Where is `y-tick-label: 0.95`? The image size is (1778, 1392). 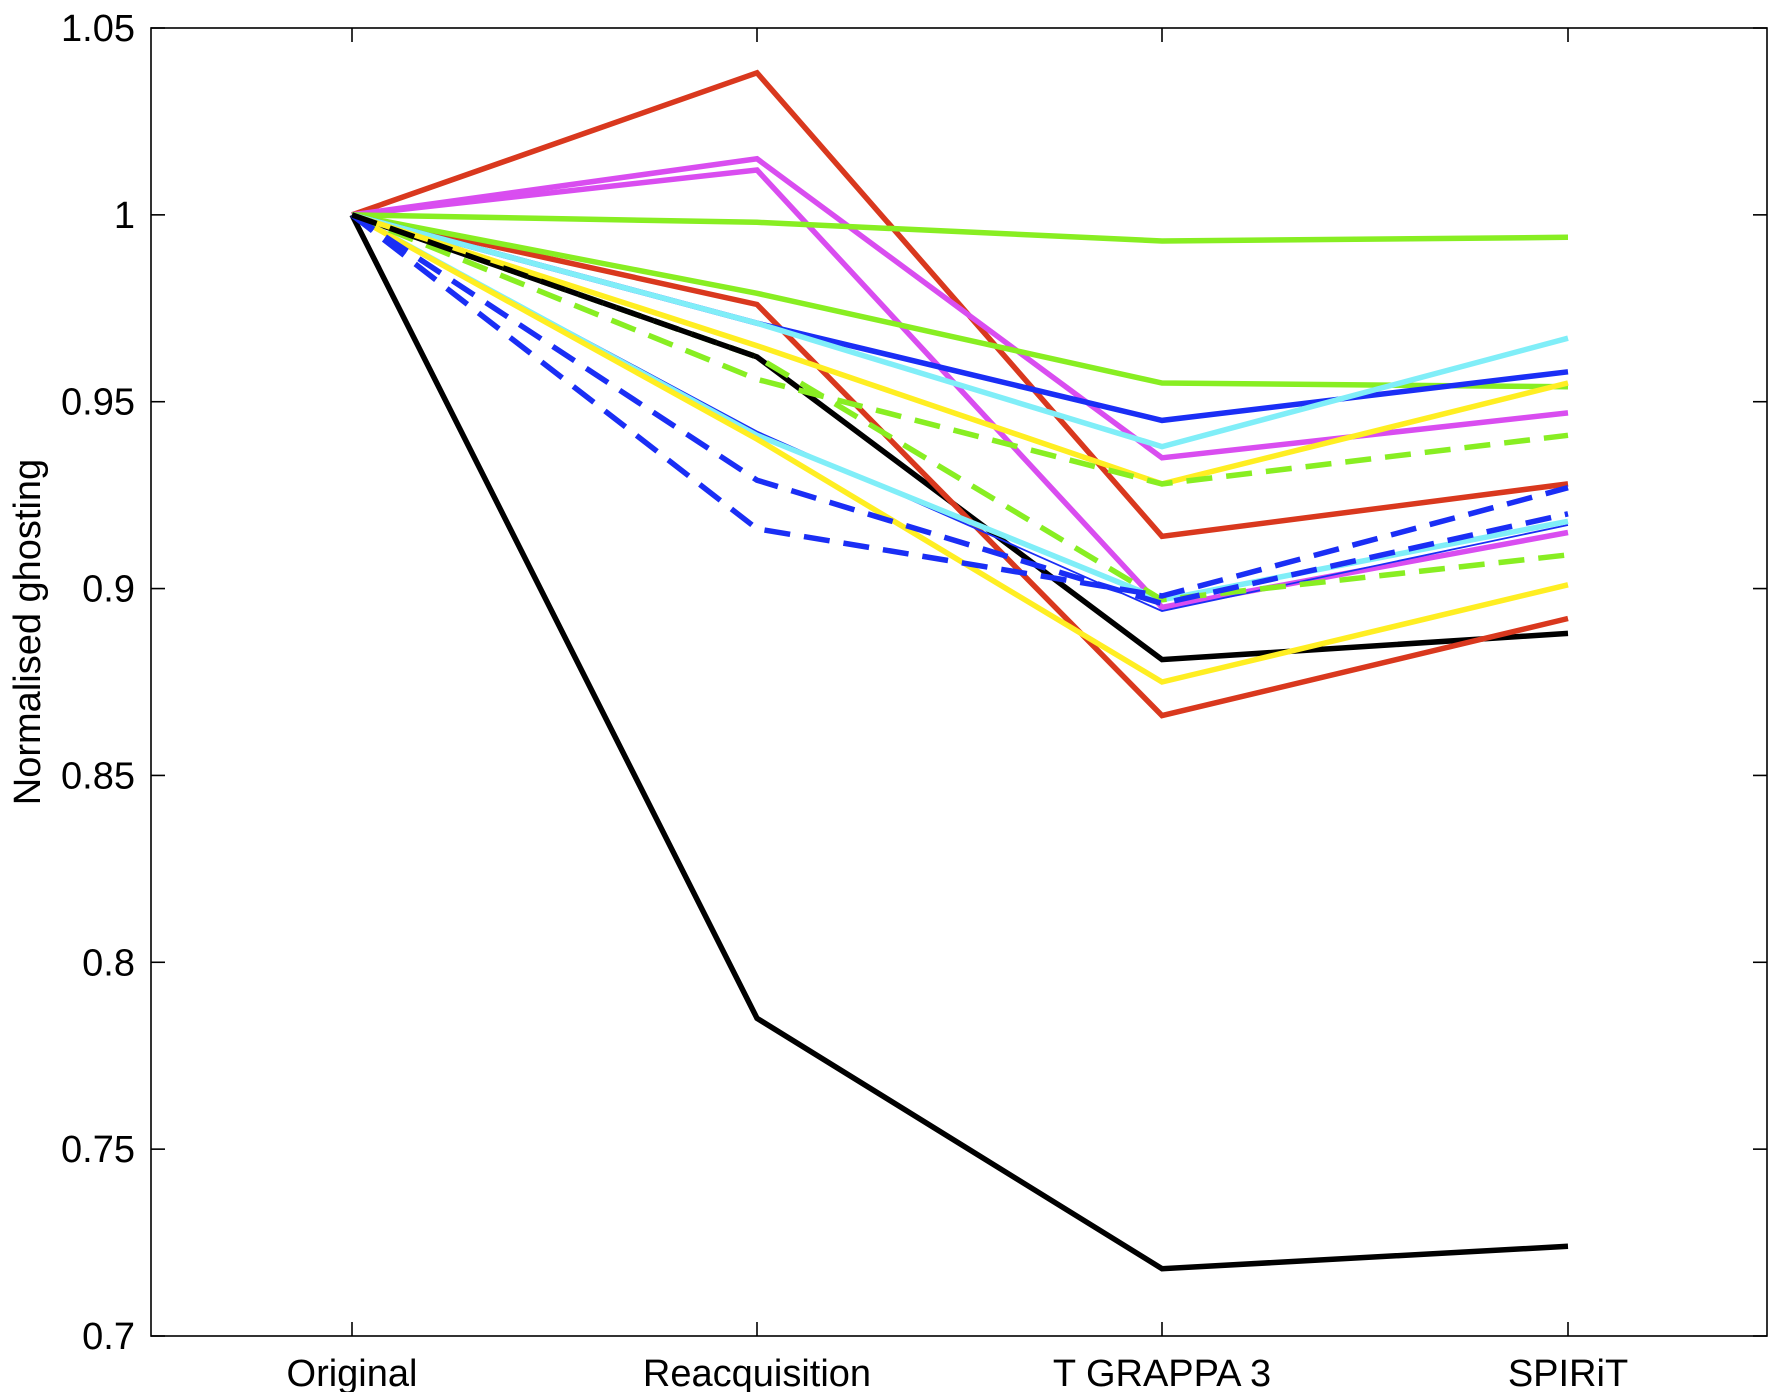 y-tick-label: 0.95 is located at coordinates (98, 403).